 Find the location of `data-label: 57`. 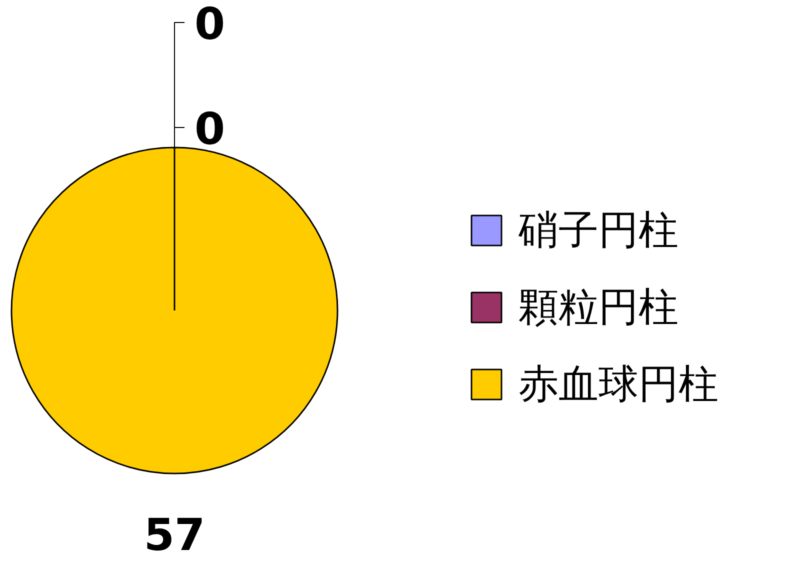

data-label: 57 is located at coordinates (175, 535).